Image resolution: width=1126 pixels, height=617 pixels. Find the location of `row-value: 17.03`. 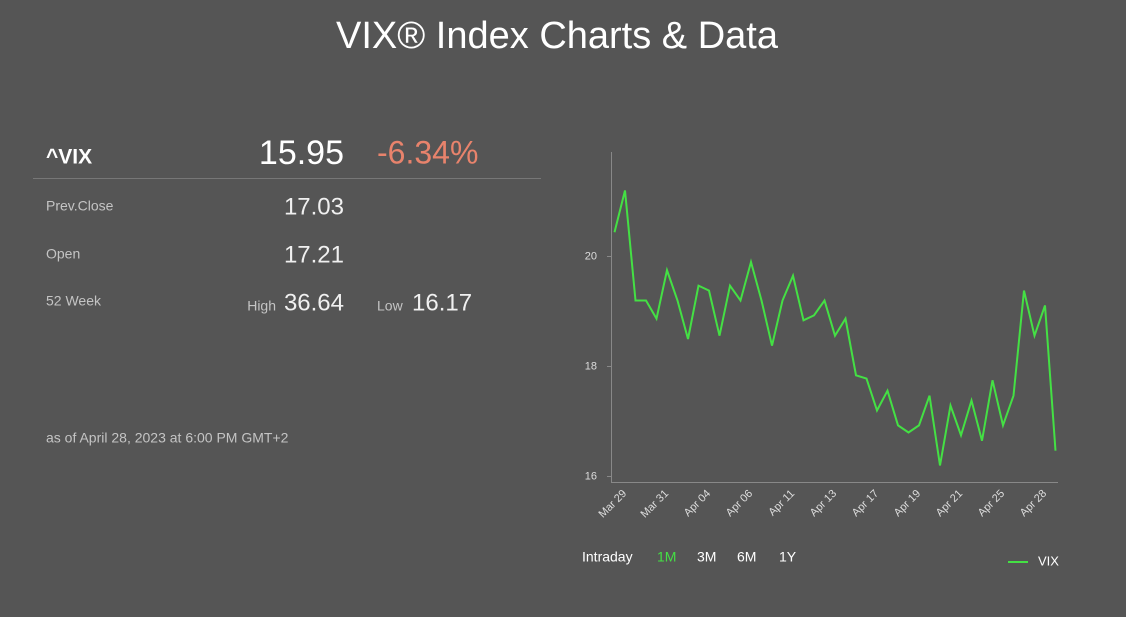

row-value: 17.03 is located at coordinates (314, 206).